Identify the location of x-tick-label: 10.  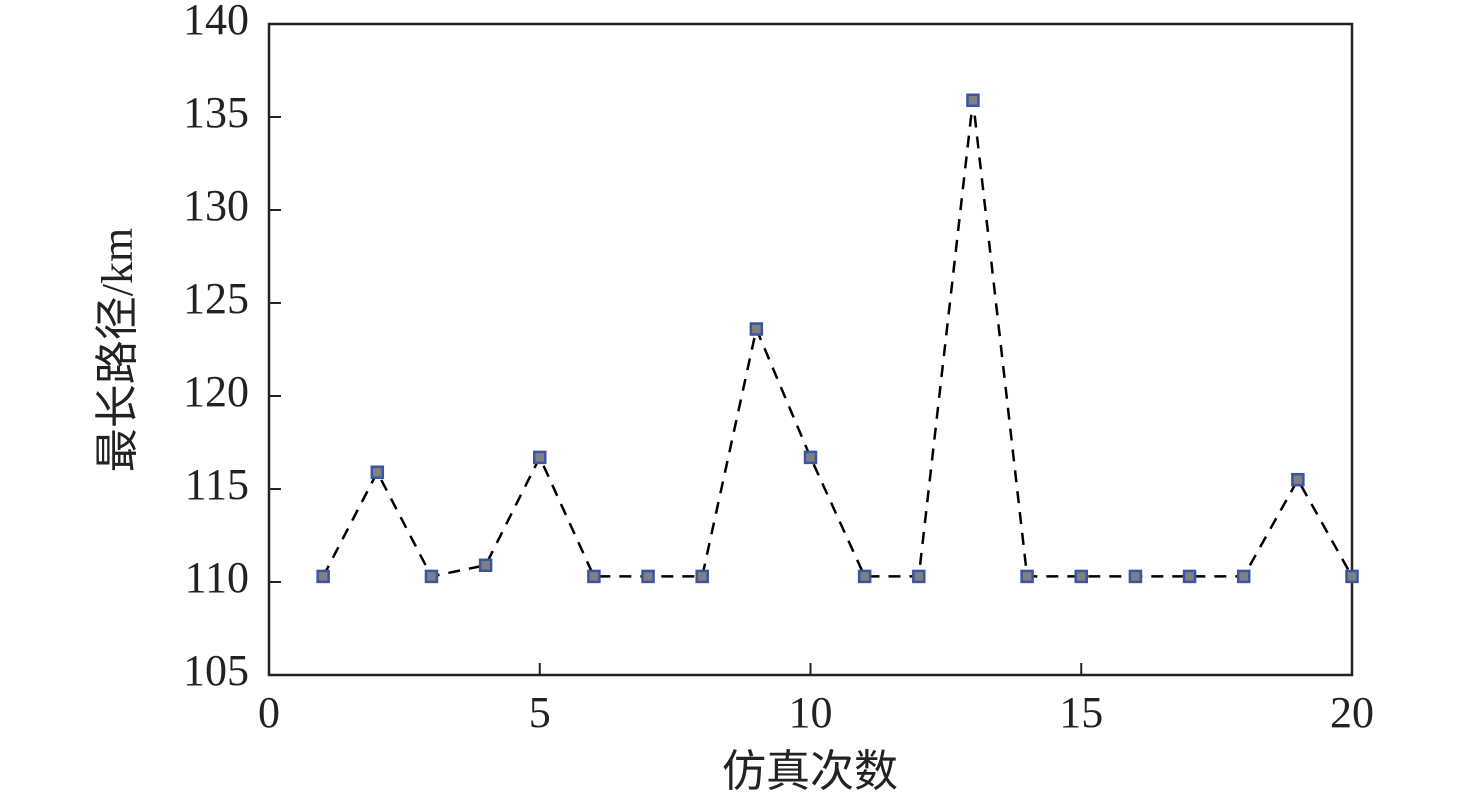
(811, 712).